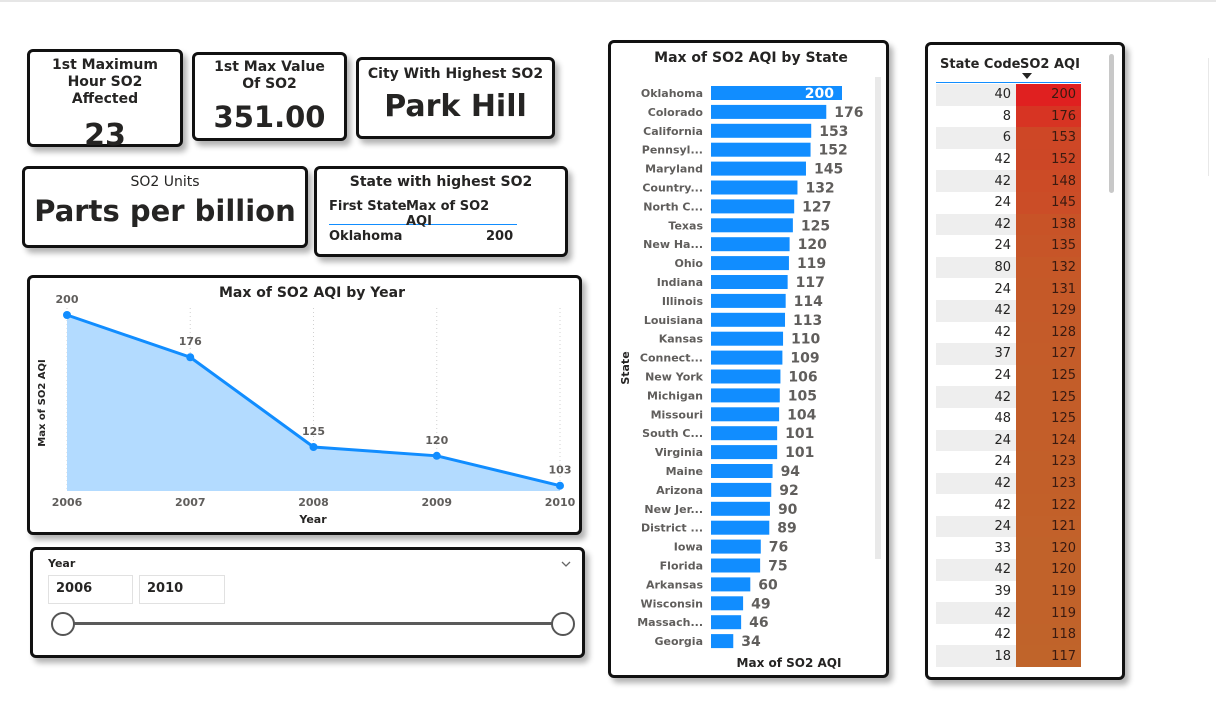  Describe the element at coordinates (778, 548) in the screenshot. I see `state-data-label: 76` at that location.